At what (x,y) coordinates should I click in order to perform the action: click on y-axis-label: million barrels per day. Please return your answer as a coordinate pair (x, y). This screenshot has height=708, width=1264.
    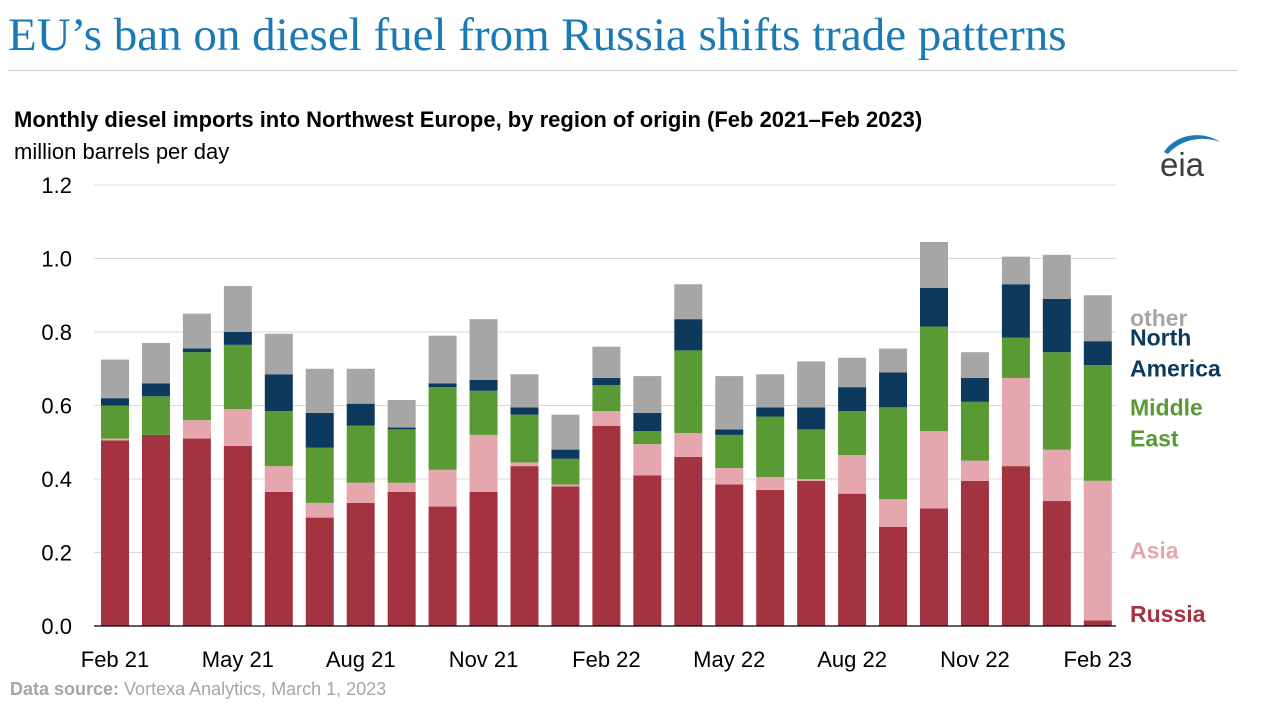
    Looking at the image, I should click on (122, 151).